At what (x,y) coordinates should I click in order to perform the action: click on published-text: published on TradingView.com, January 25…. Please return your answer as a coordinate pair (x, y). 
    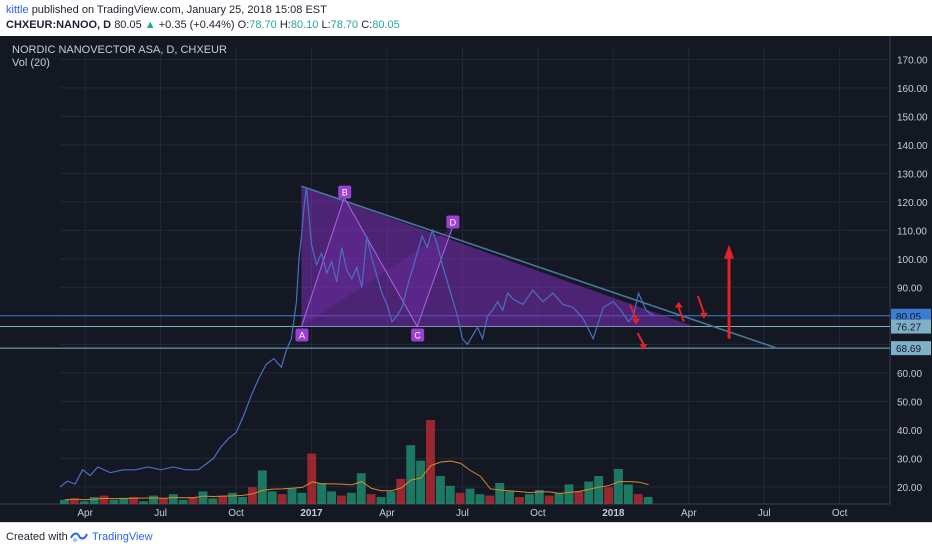
    Looking at the image, I should click on (179, 10).